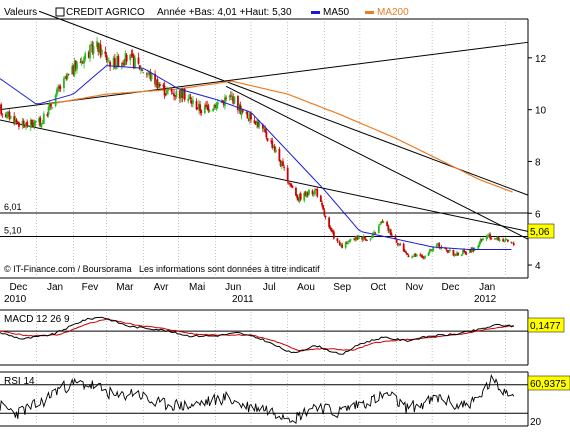 The image size is (570, 435). Describe the element at coordinates (541, 59) in the screenshot. I see `y-tick-label: 12` at that location.